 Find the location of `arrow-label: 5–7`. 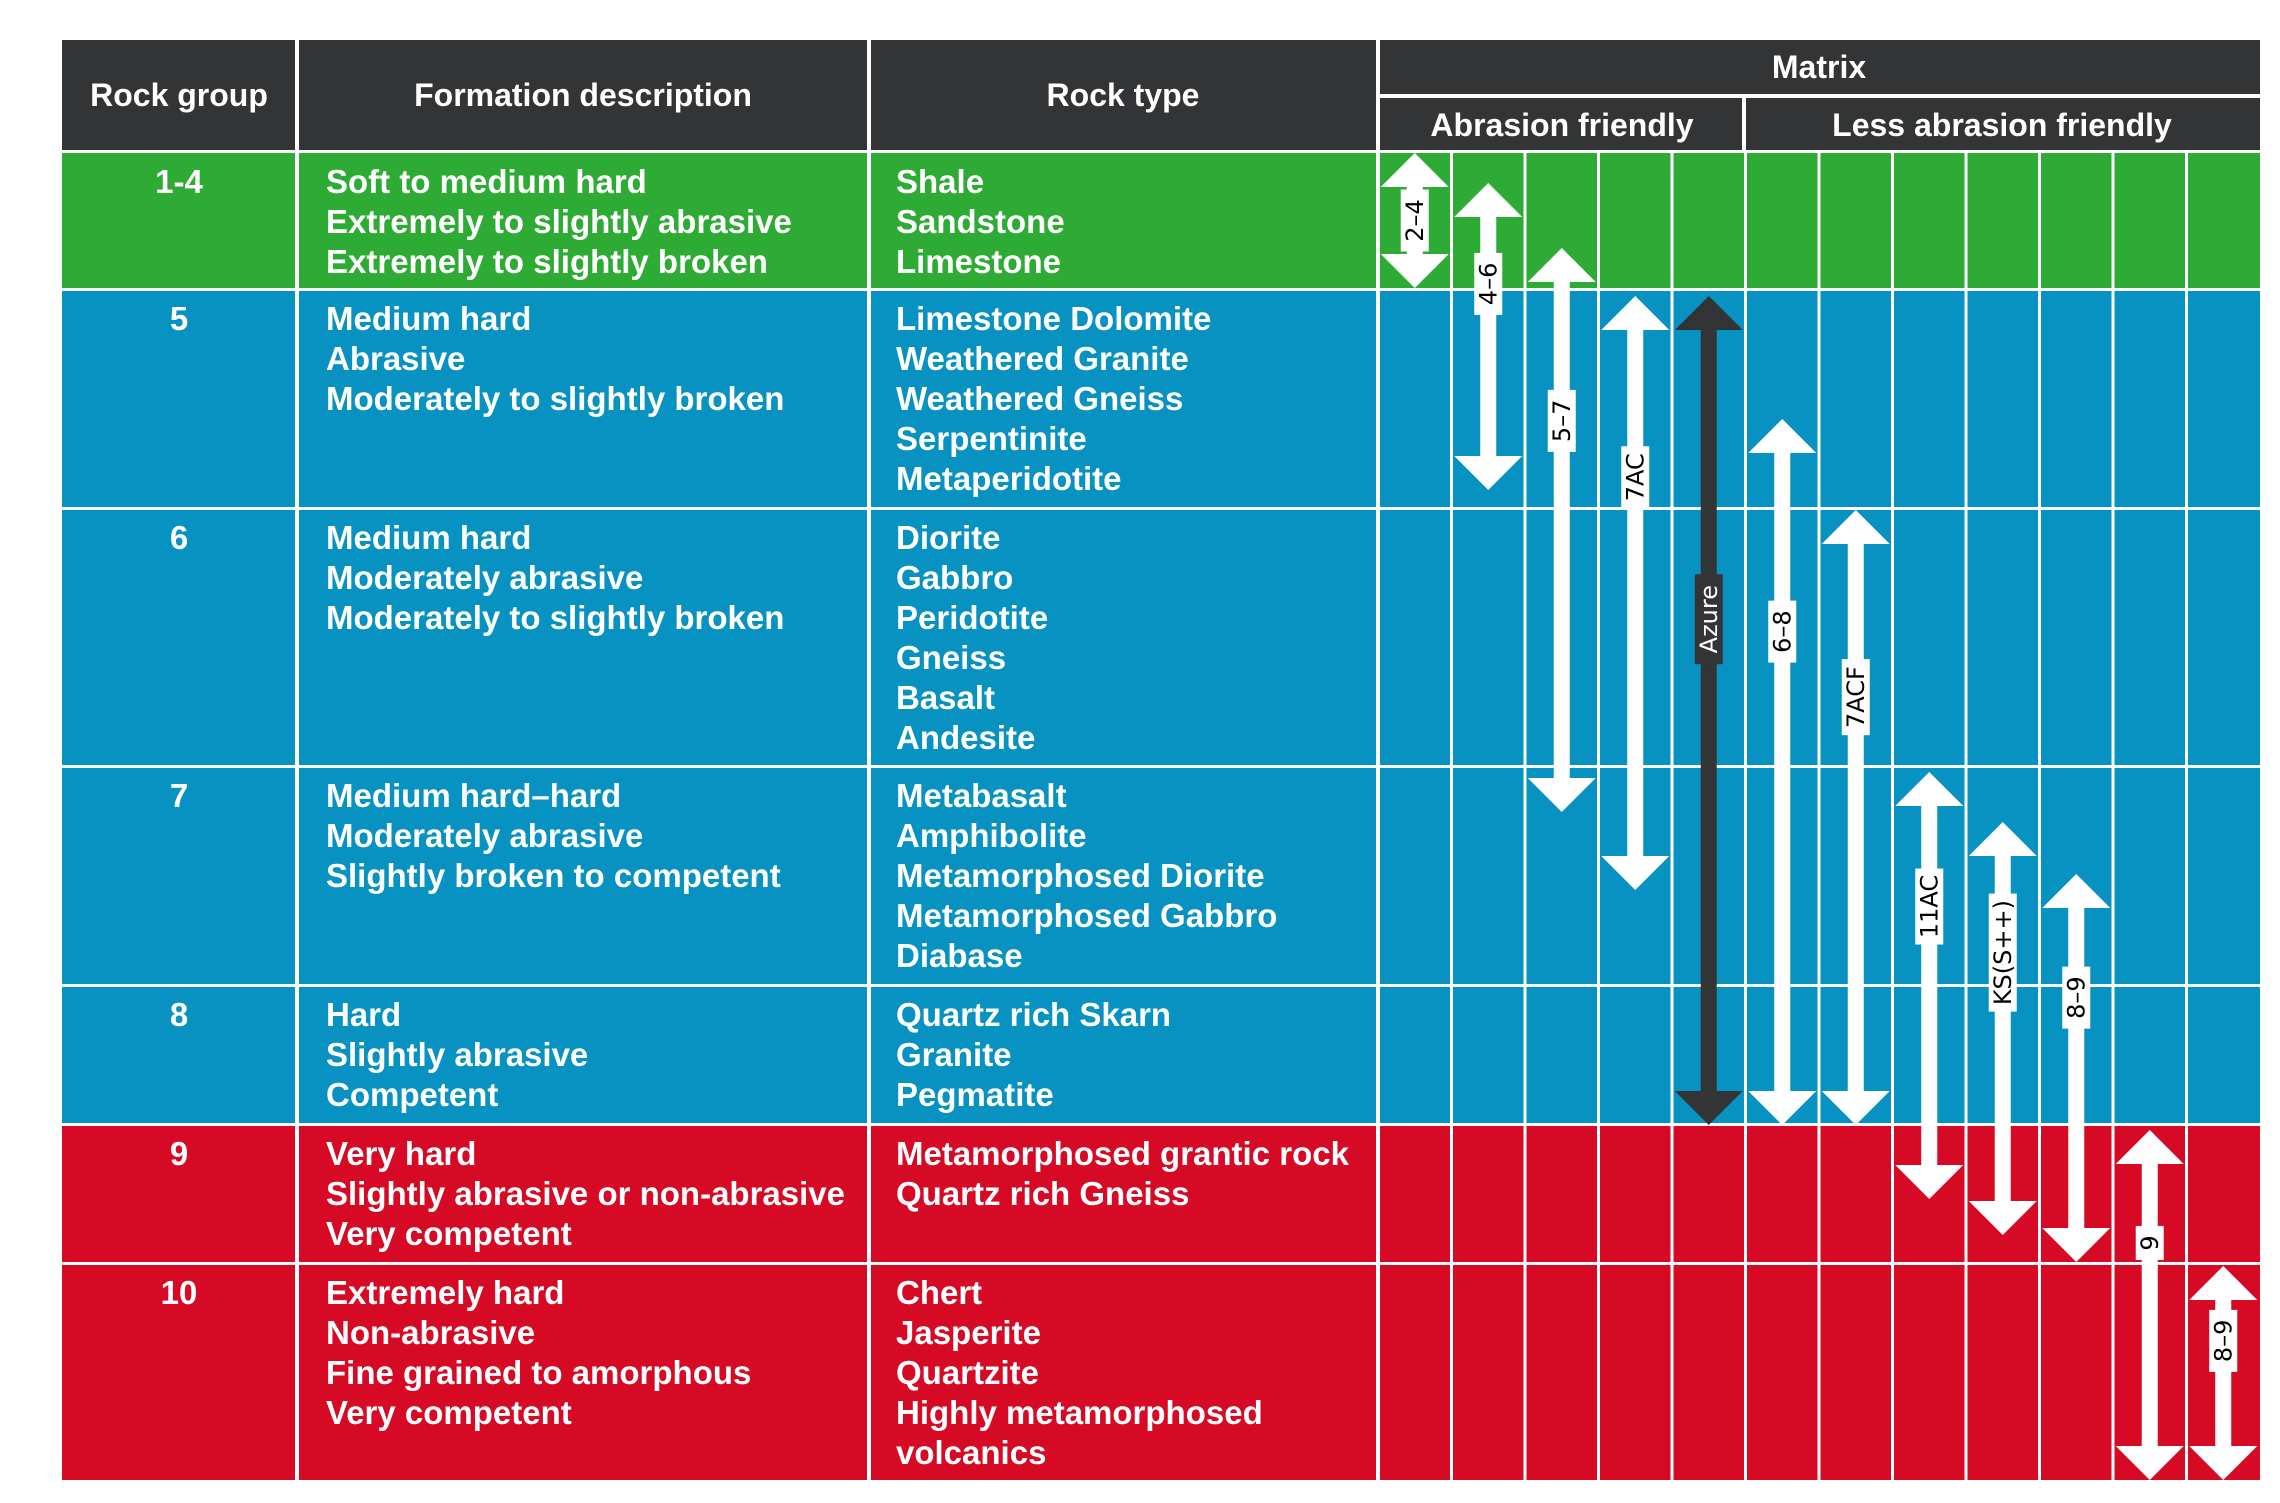

arrow-label: 5–7 is located at coordinates (1562, 421).